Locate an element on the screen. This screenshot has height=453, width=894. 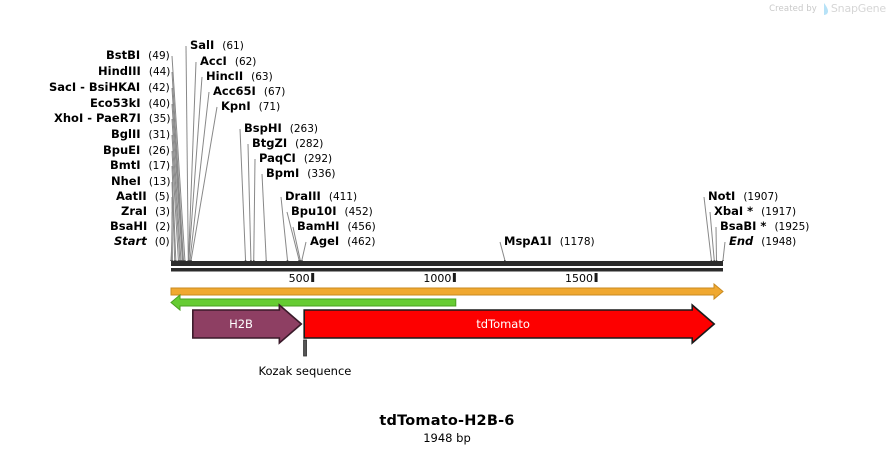
enzyme-position: (1178) is located at coordinates (577, 242).